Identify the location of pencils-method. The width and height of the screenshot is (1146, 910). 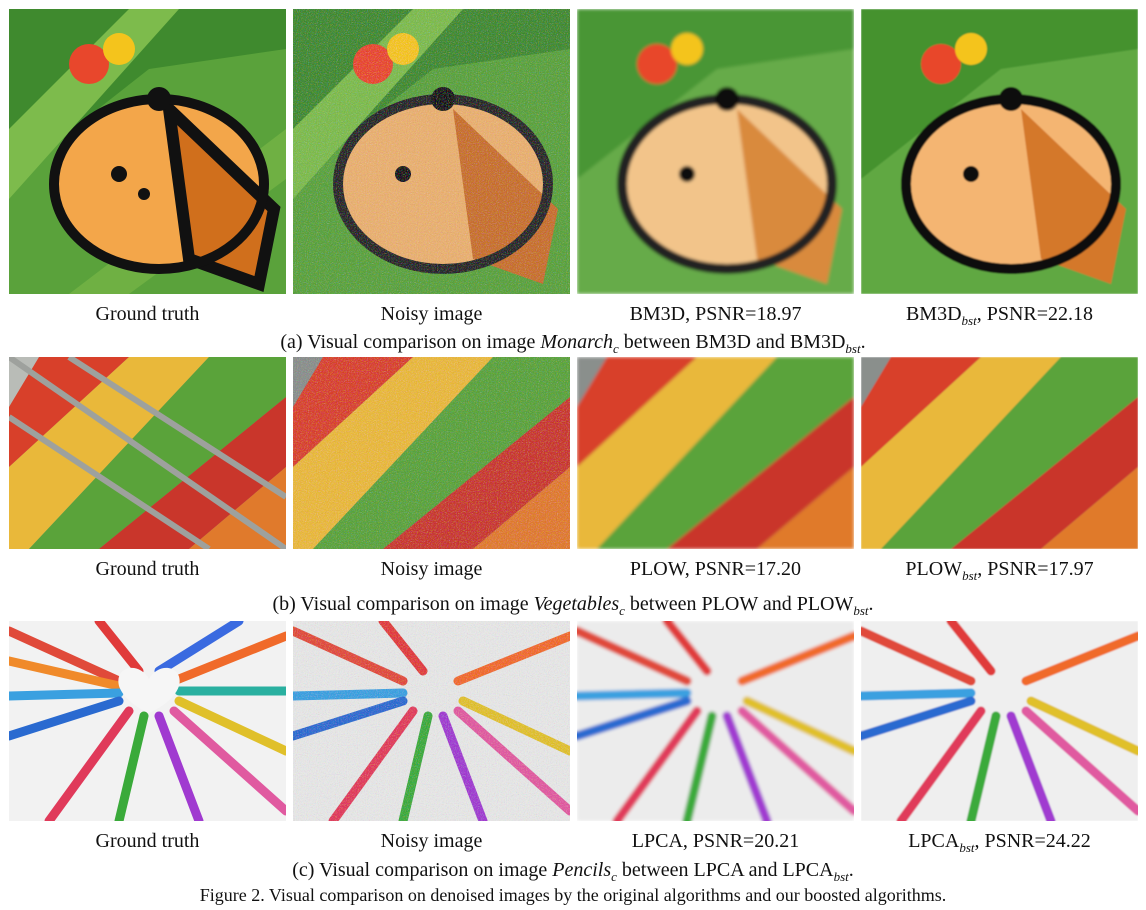
(715, 721).